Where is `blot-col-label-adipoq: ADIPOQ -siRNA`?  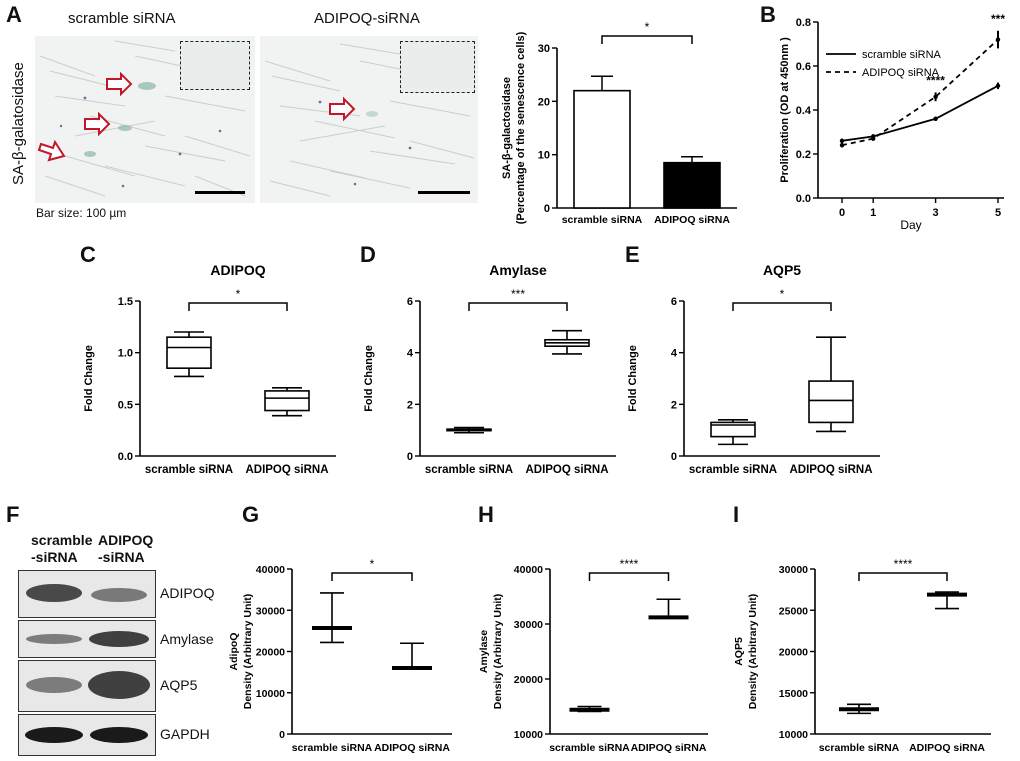
blot-col-label-adipoq: ADIPOQ -siRNA is located at coordinates (126, 548).